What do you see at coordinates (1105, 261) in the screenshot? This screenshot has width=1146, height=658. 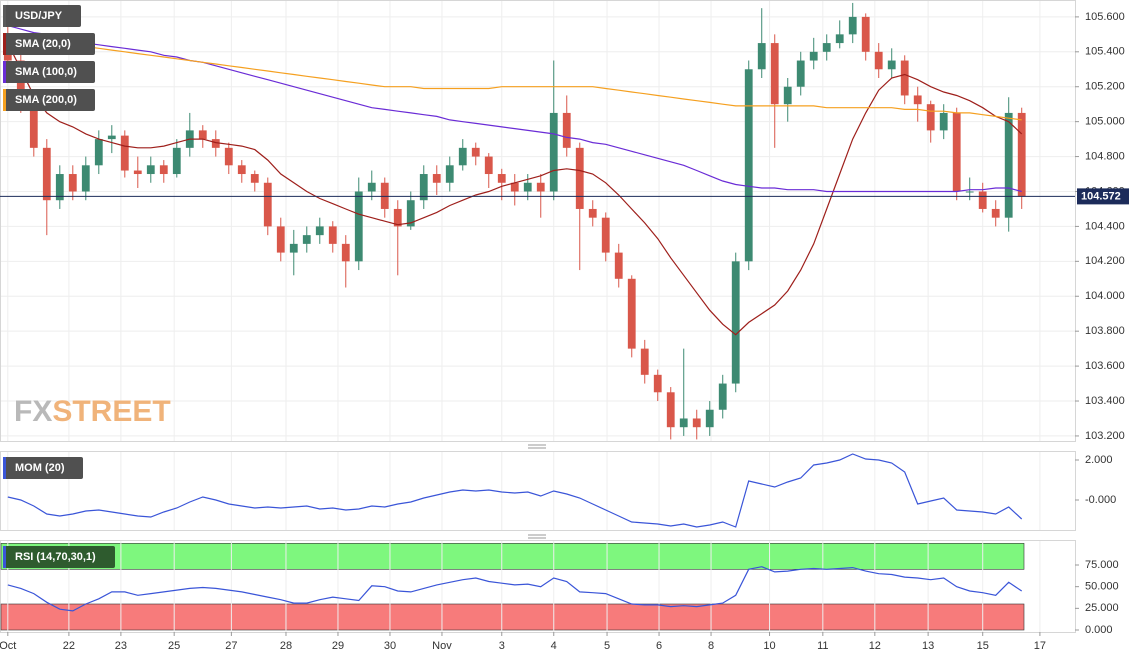 I see `y-tick-label: 104.200` at bounding box center [1105, 261].